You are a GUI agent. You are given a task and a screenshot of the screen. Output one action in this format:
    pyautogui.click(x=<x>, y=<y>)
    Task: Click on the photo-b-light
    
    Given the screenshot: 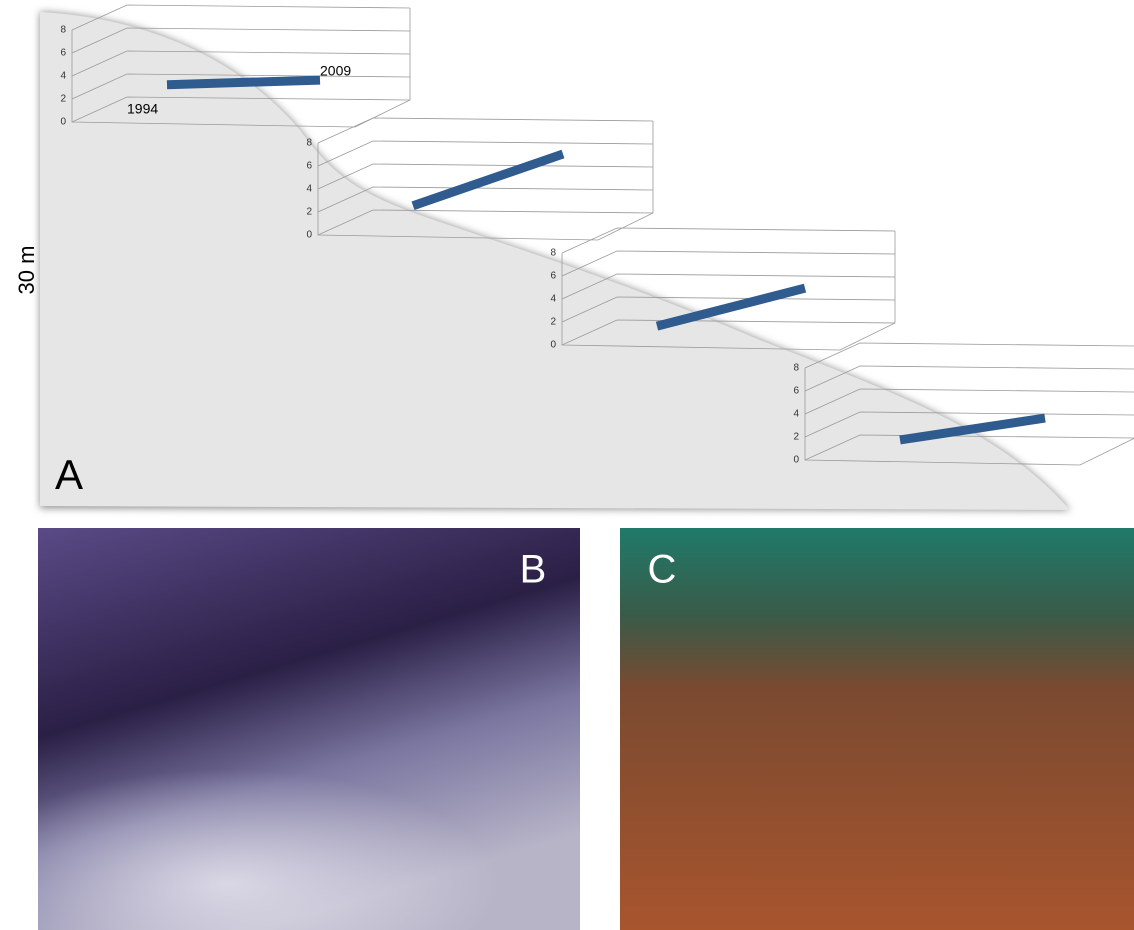 What is the action you would take?
    pyautogui.click(x=309, y=815)
    